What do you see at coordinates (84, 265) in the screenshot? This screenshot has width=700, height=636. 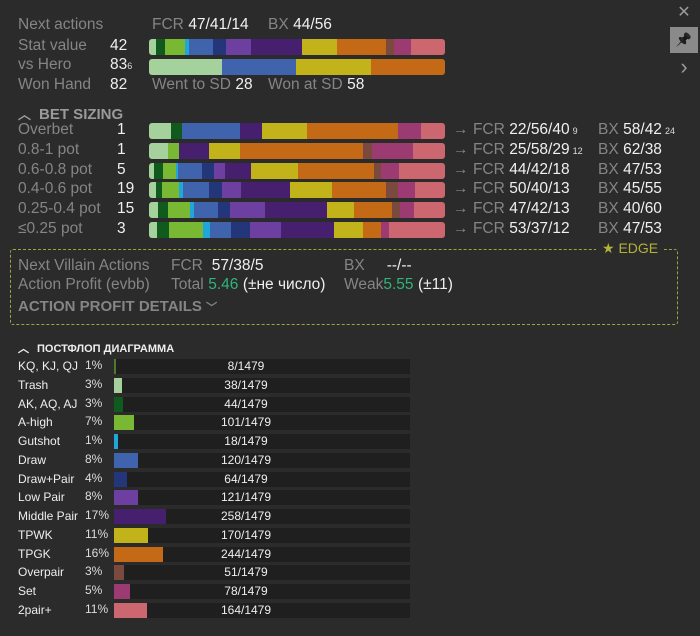 I see `villain-actions-label: Next Villain Actions` at bounding box center [84, 265].